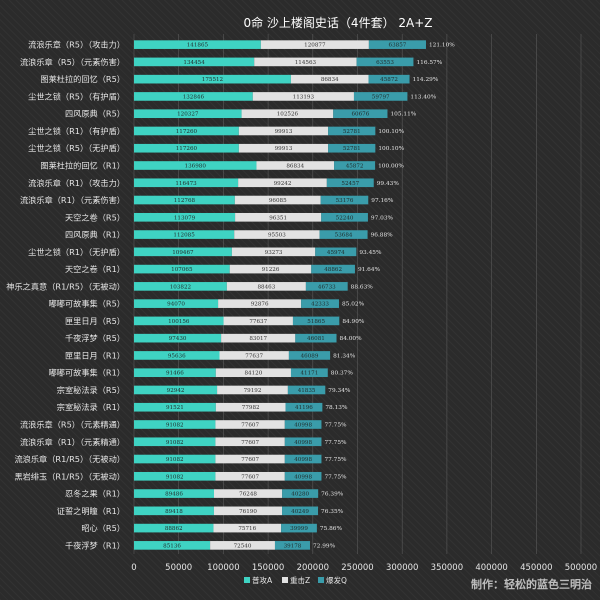 The height and width of the screenshot is (600, 600). I want to click on bar-value-label: 46081, so click(316, 339).